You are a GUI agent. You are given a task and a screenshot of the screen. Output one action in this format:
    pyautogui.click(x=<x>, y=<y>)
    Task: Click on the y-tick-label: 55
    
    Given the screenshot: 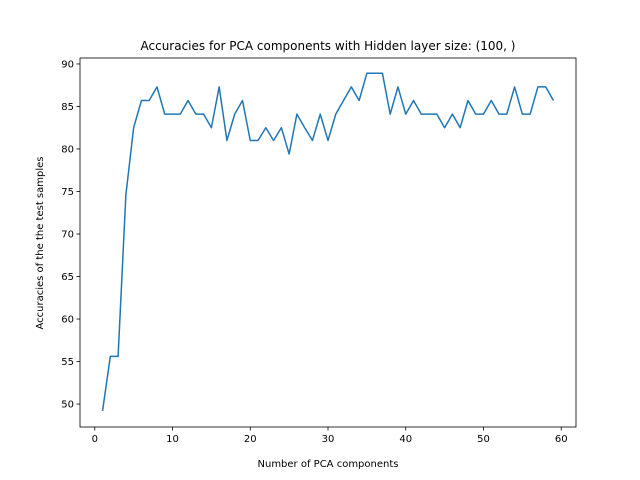 What is the action you would take?
    pyautogui.click(x=67, y=362)
    